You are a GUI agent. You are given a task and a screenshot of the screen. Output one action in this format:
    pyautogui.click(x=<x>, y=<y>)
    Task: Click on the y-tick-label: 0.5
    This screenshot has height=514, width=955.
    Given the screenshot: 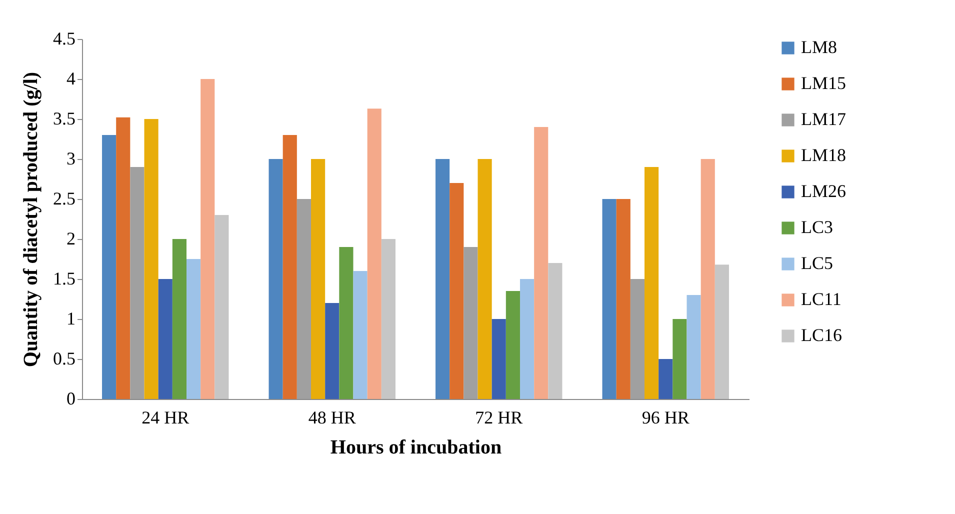 What is the action you would take?
    pyautogui.click(x=64, y=358)
    